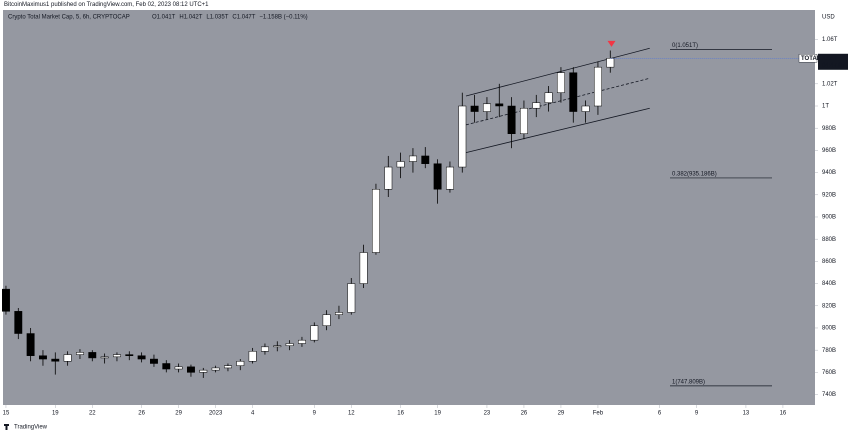  What do you see at coordinates (283, 18) in the screenshot?
I see `legend-value: −1.158B (−0.11%)` at bounding box center [283, 18].